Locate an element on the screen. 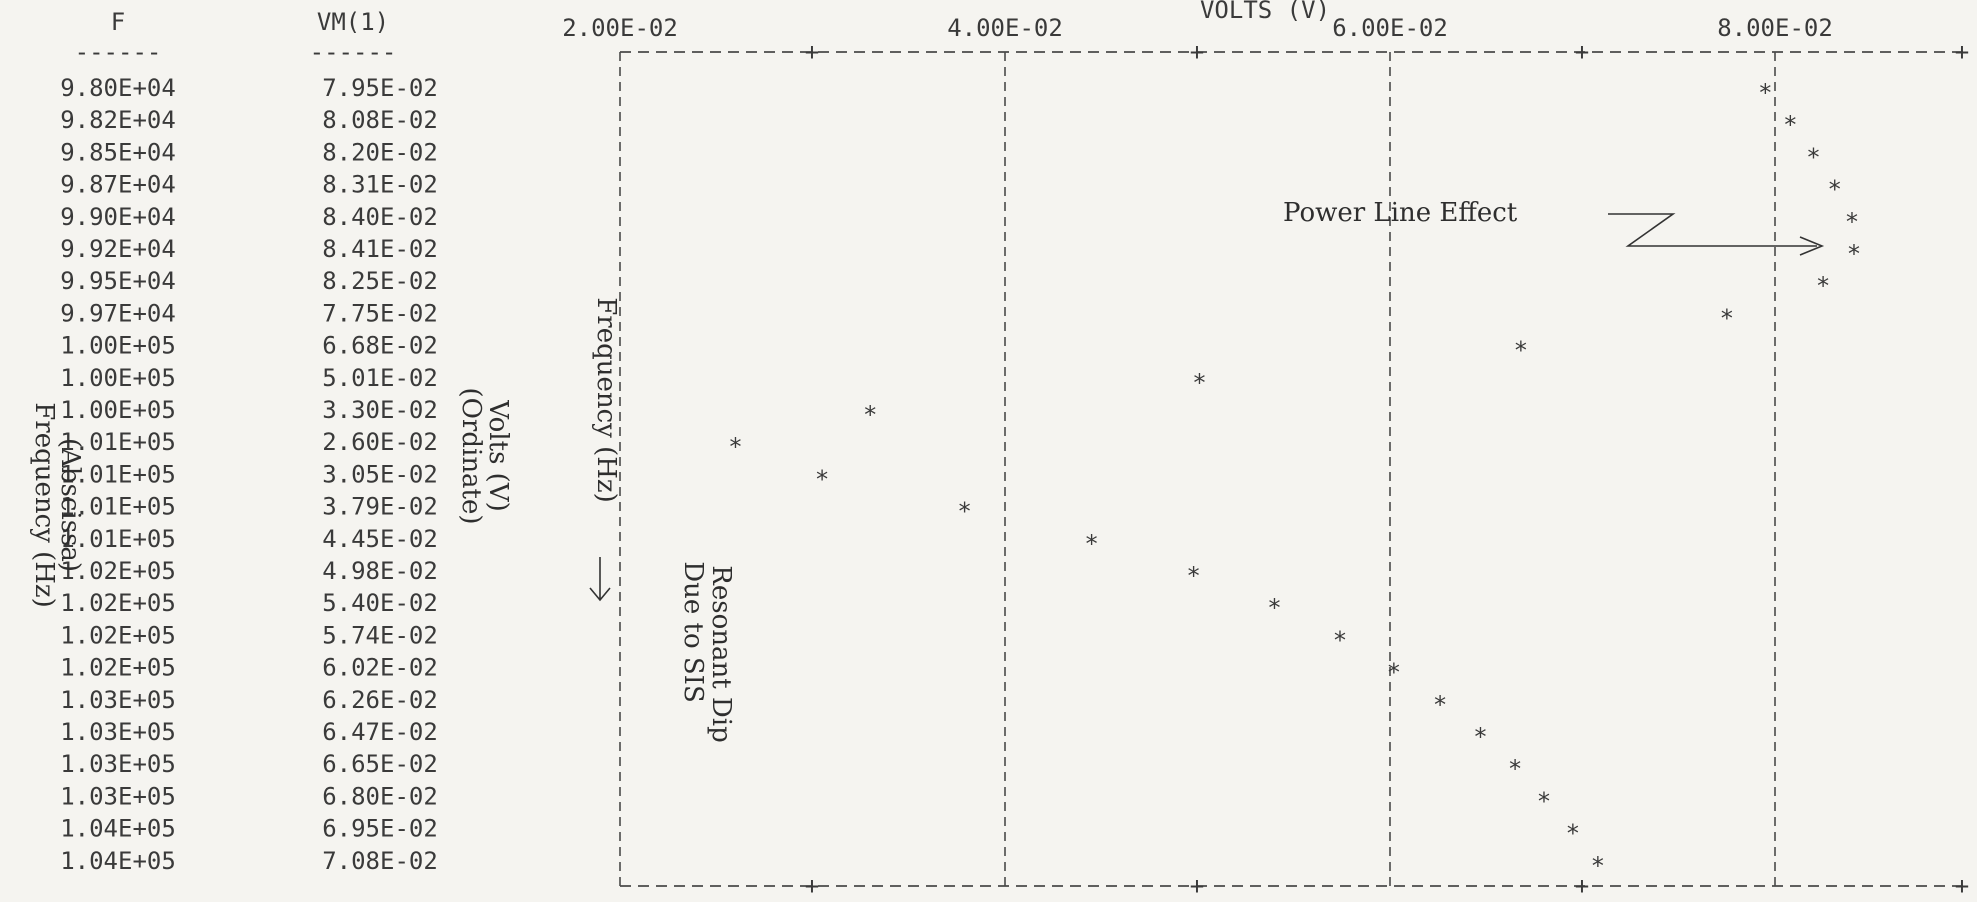 Image resolution: width=1977 pixels, height=902 pixels. table-cell-voltage: 8.08E-02 is located at coordinates (380, 120).